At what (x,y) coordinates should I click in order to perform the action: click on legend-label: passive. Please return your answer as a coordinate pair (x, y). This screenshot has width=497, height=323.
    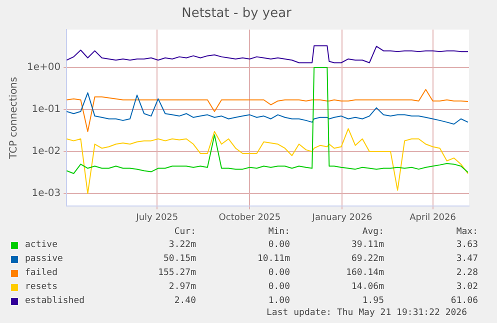
    Looking at the image, I should click on (44, 259).